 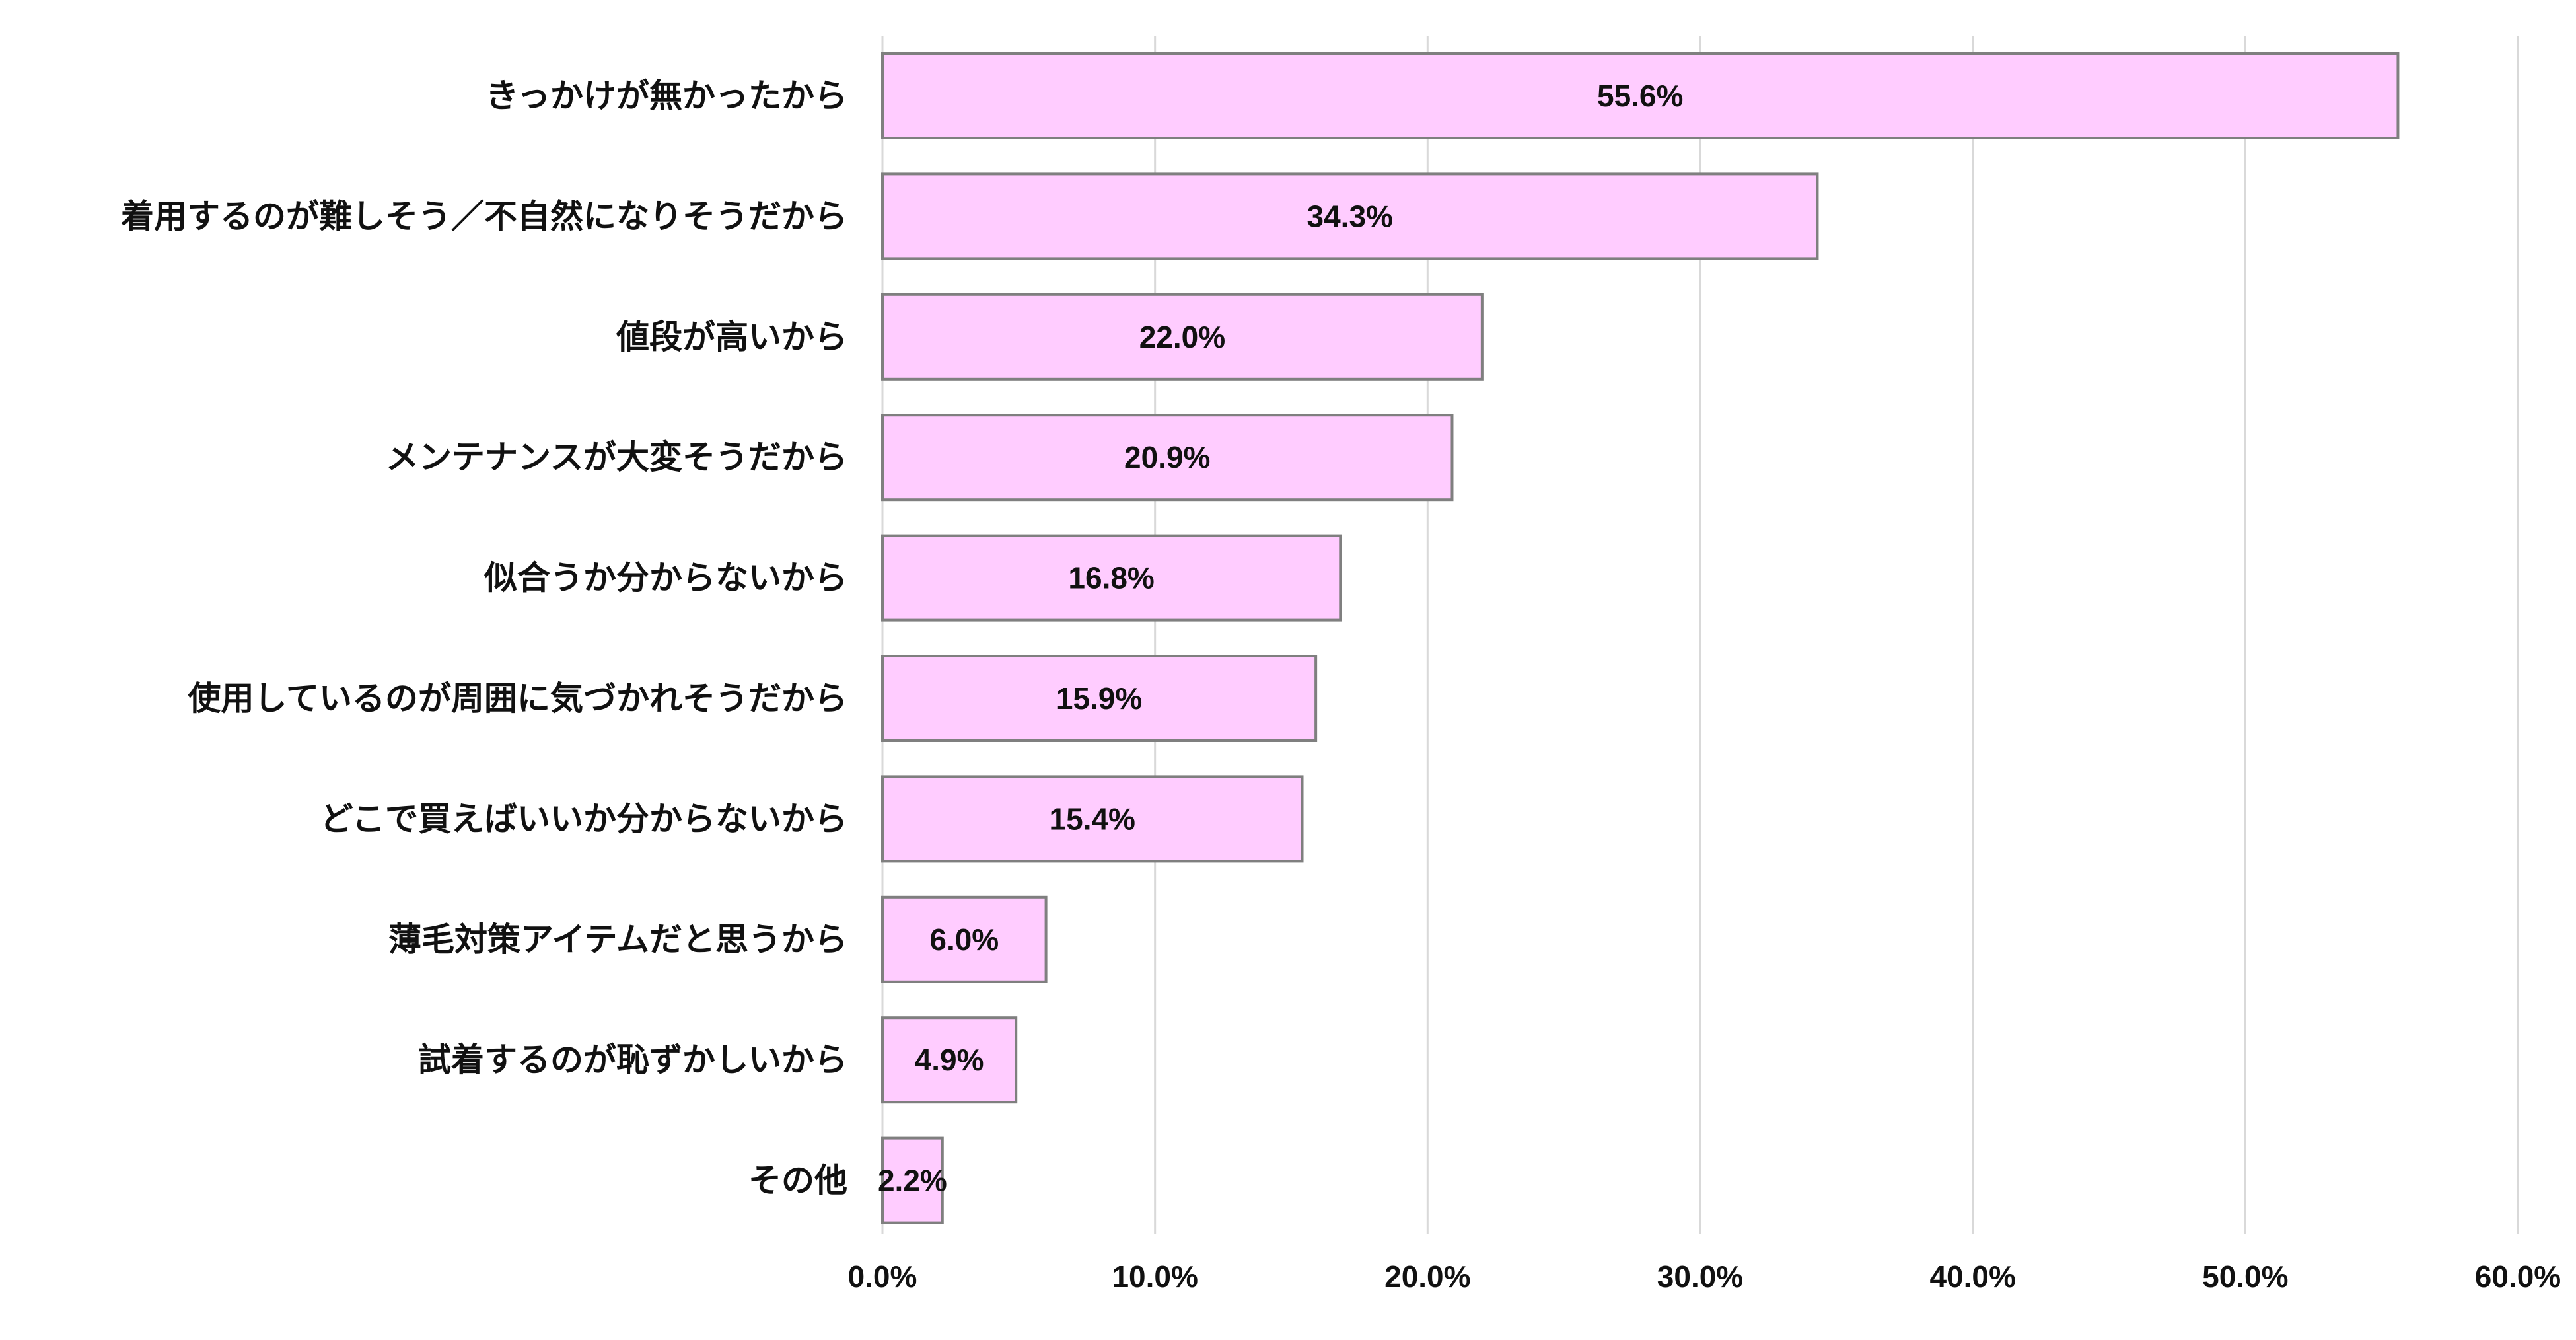 I want to click on x-tick-label: 30.0%, so click(x=1700, y=1276).